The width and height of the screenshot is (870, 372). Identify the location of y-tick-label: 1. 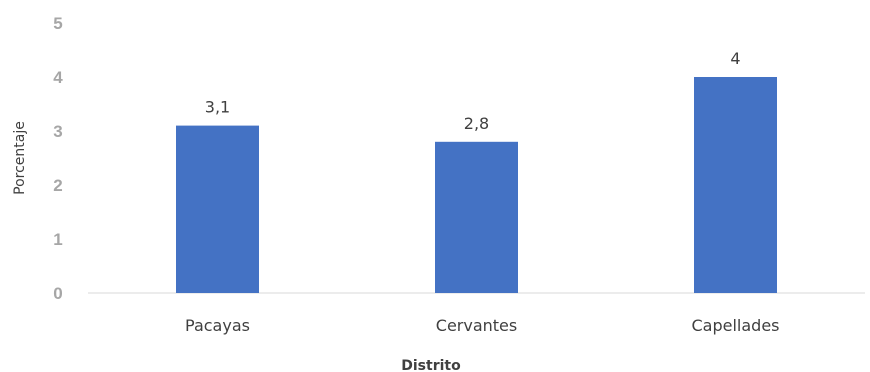
(57, 239).